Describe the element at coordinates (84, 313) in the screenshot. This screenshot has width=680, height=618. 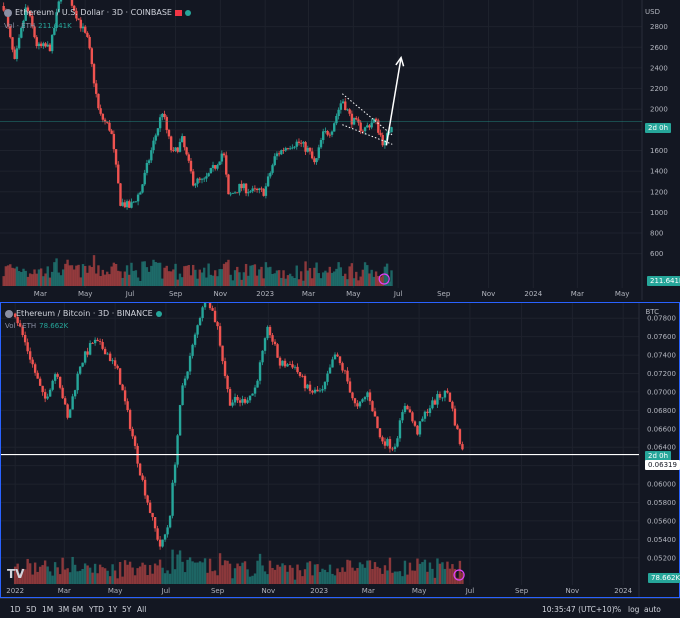
I see `eth-btc-title: Ethereum / Bitcoin · 3D · BINANCE` at that location.